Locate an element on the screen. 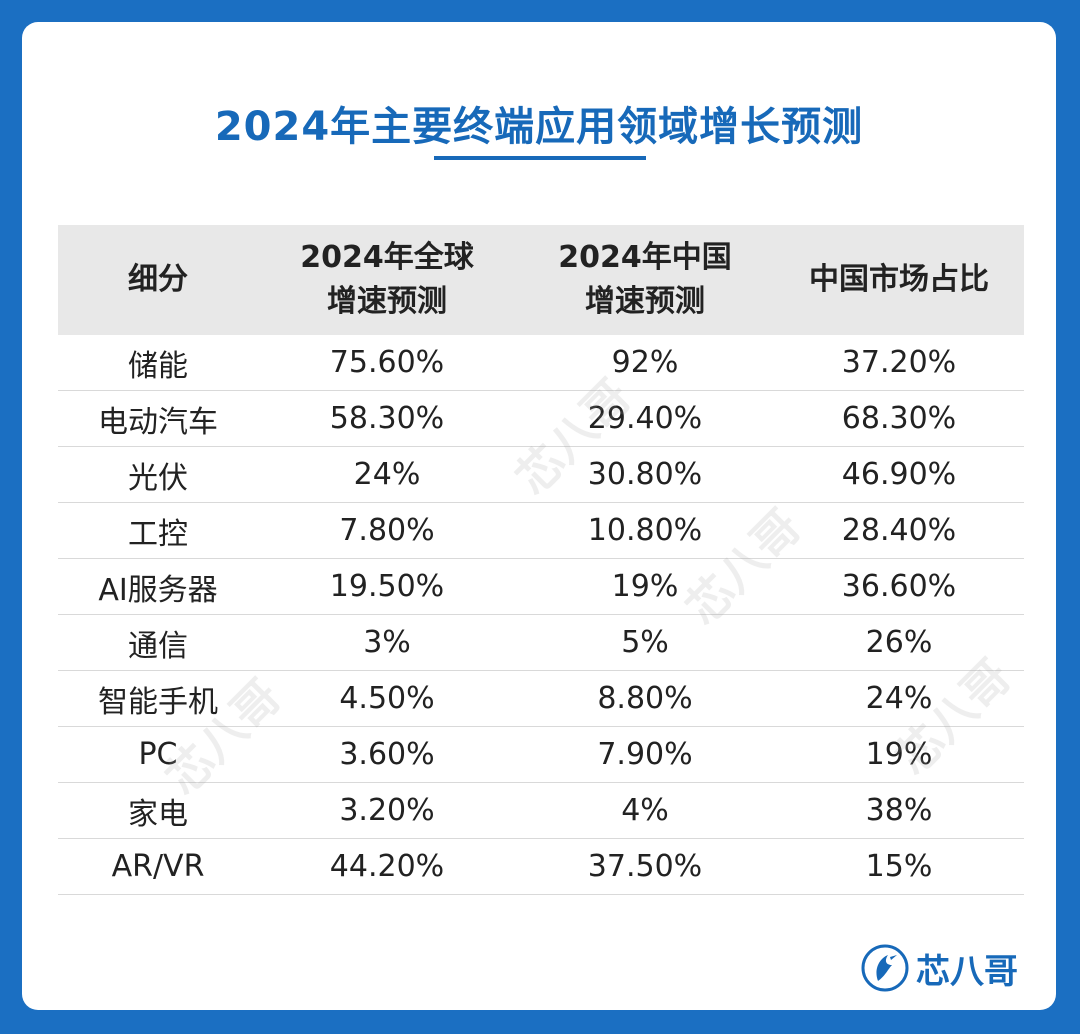  segment-cell: 电动汽车 is located at coordinates (158, 418).